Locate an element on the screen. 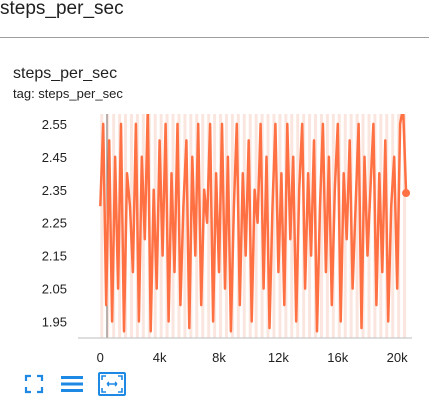 Image resolution: width=429 pixels, height=418 pixels. last-point-marker is located at coordinates (406, 193).